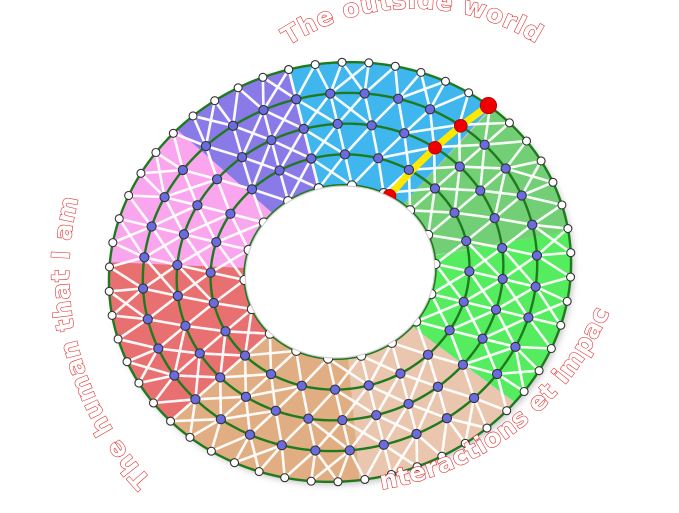 This screenshot has width=679, height=513. Describe the element at coordinates (389, 133) in the screenshot. I see `sector-blue` at that location.